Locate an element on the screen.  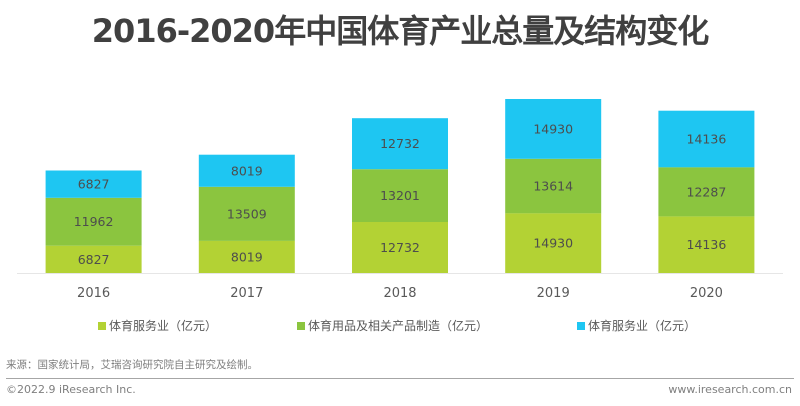
data-label: 13509 is located at coordinates (247, 213).